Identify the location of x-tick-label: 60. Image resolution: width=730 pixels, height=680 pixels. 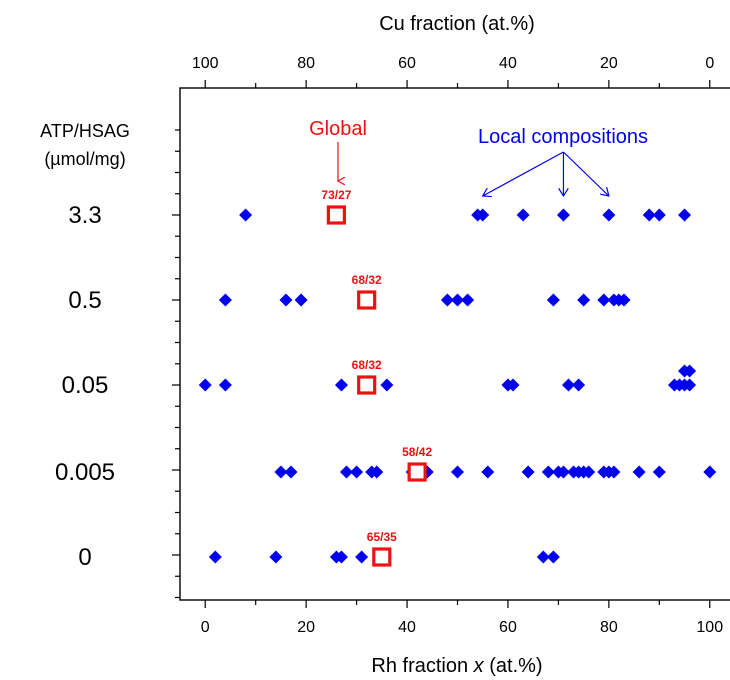
(508, 627).